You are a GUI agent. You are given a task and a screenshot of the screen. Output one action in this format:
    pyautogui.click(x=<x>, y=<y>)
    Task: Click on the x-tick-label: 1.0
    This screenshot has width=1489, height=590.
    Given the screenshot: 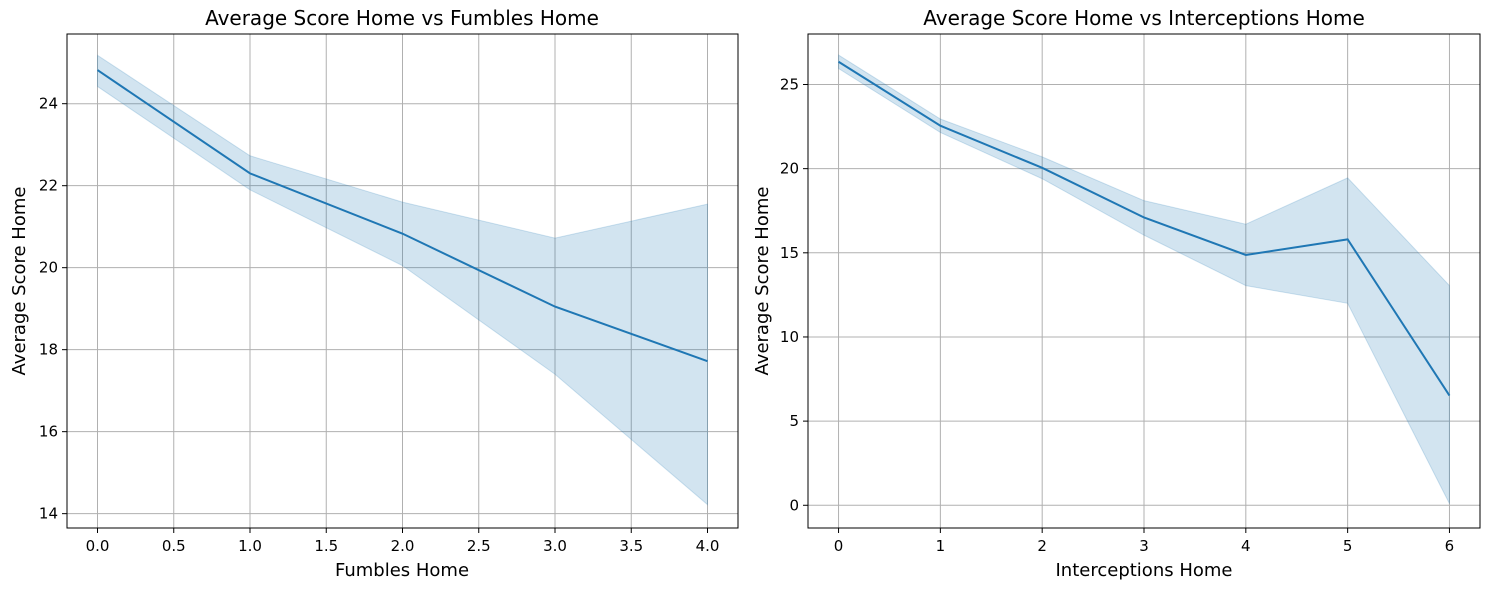 What is the action you would take?
    pyautogui.click(x=250, y=546)
    